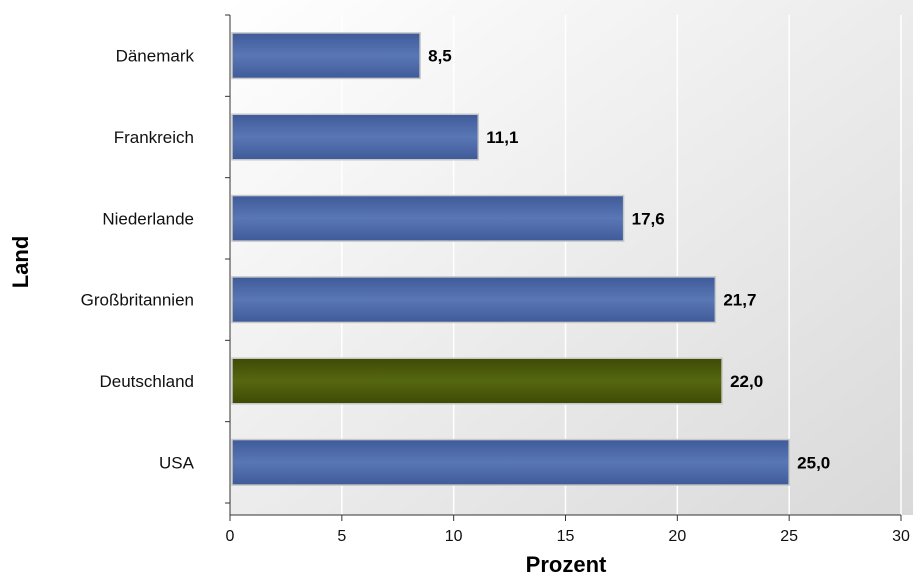 This screenshot has width=913, height=581. I want to click on bar-frankreich, so click(355, 137).